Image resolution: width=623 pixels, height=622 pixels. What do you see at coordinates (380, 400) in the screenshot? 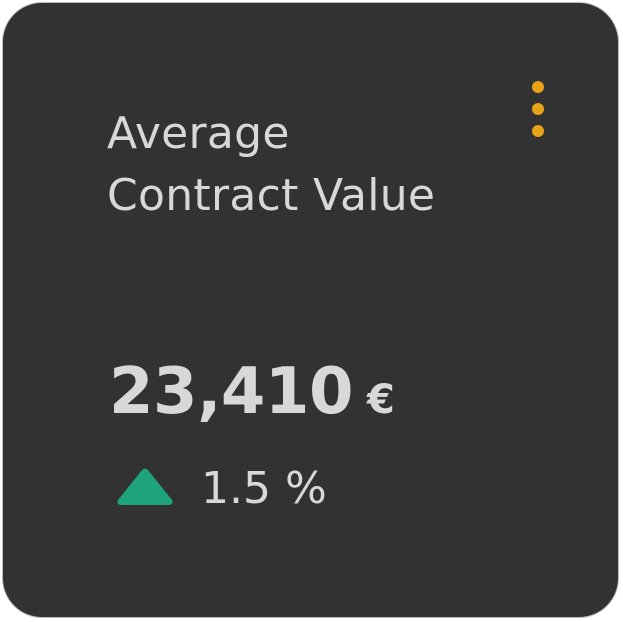
I see `currency-symbol: €` at bounding box center [380, 400].